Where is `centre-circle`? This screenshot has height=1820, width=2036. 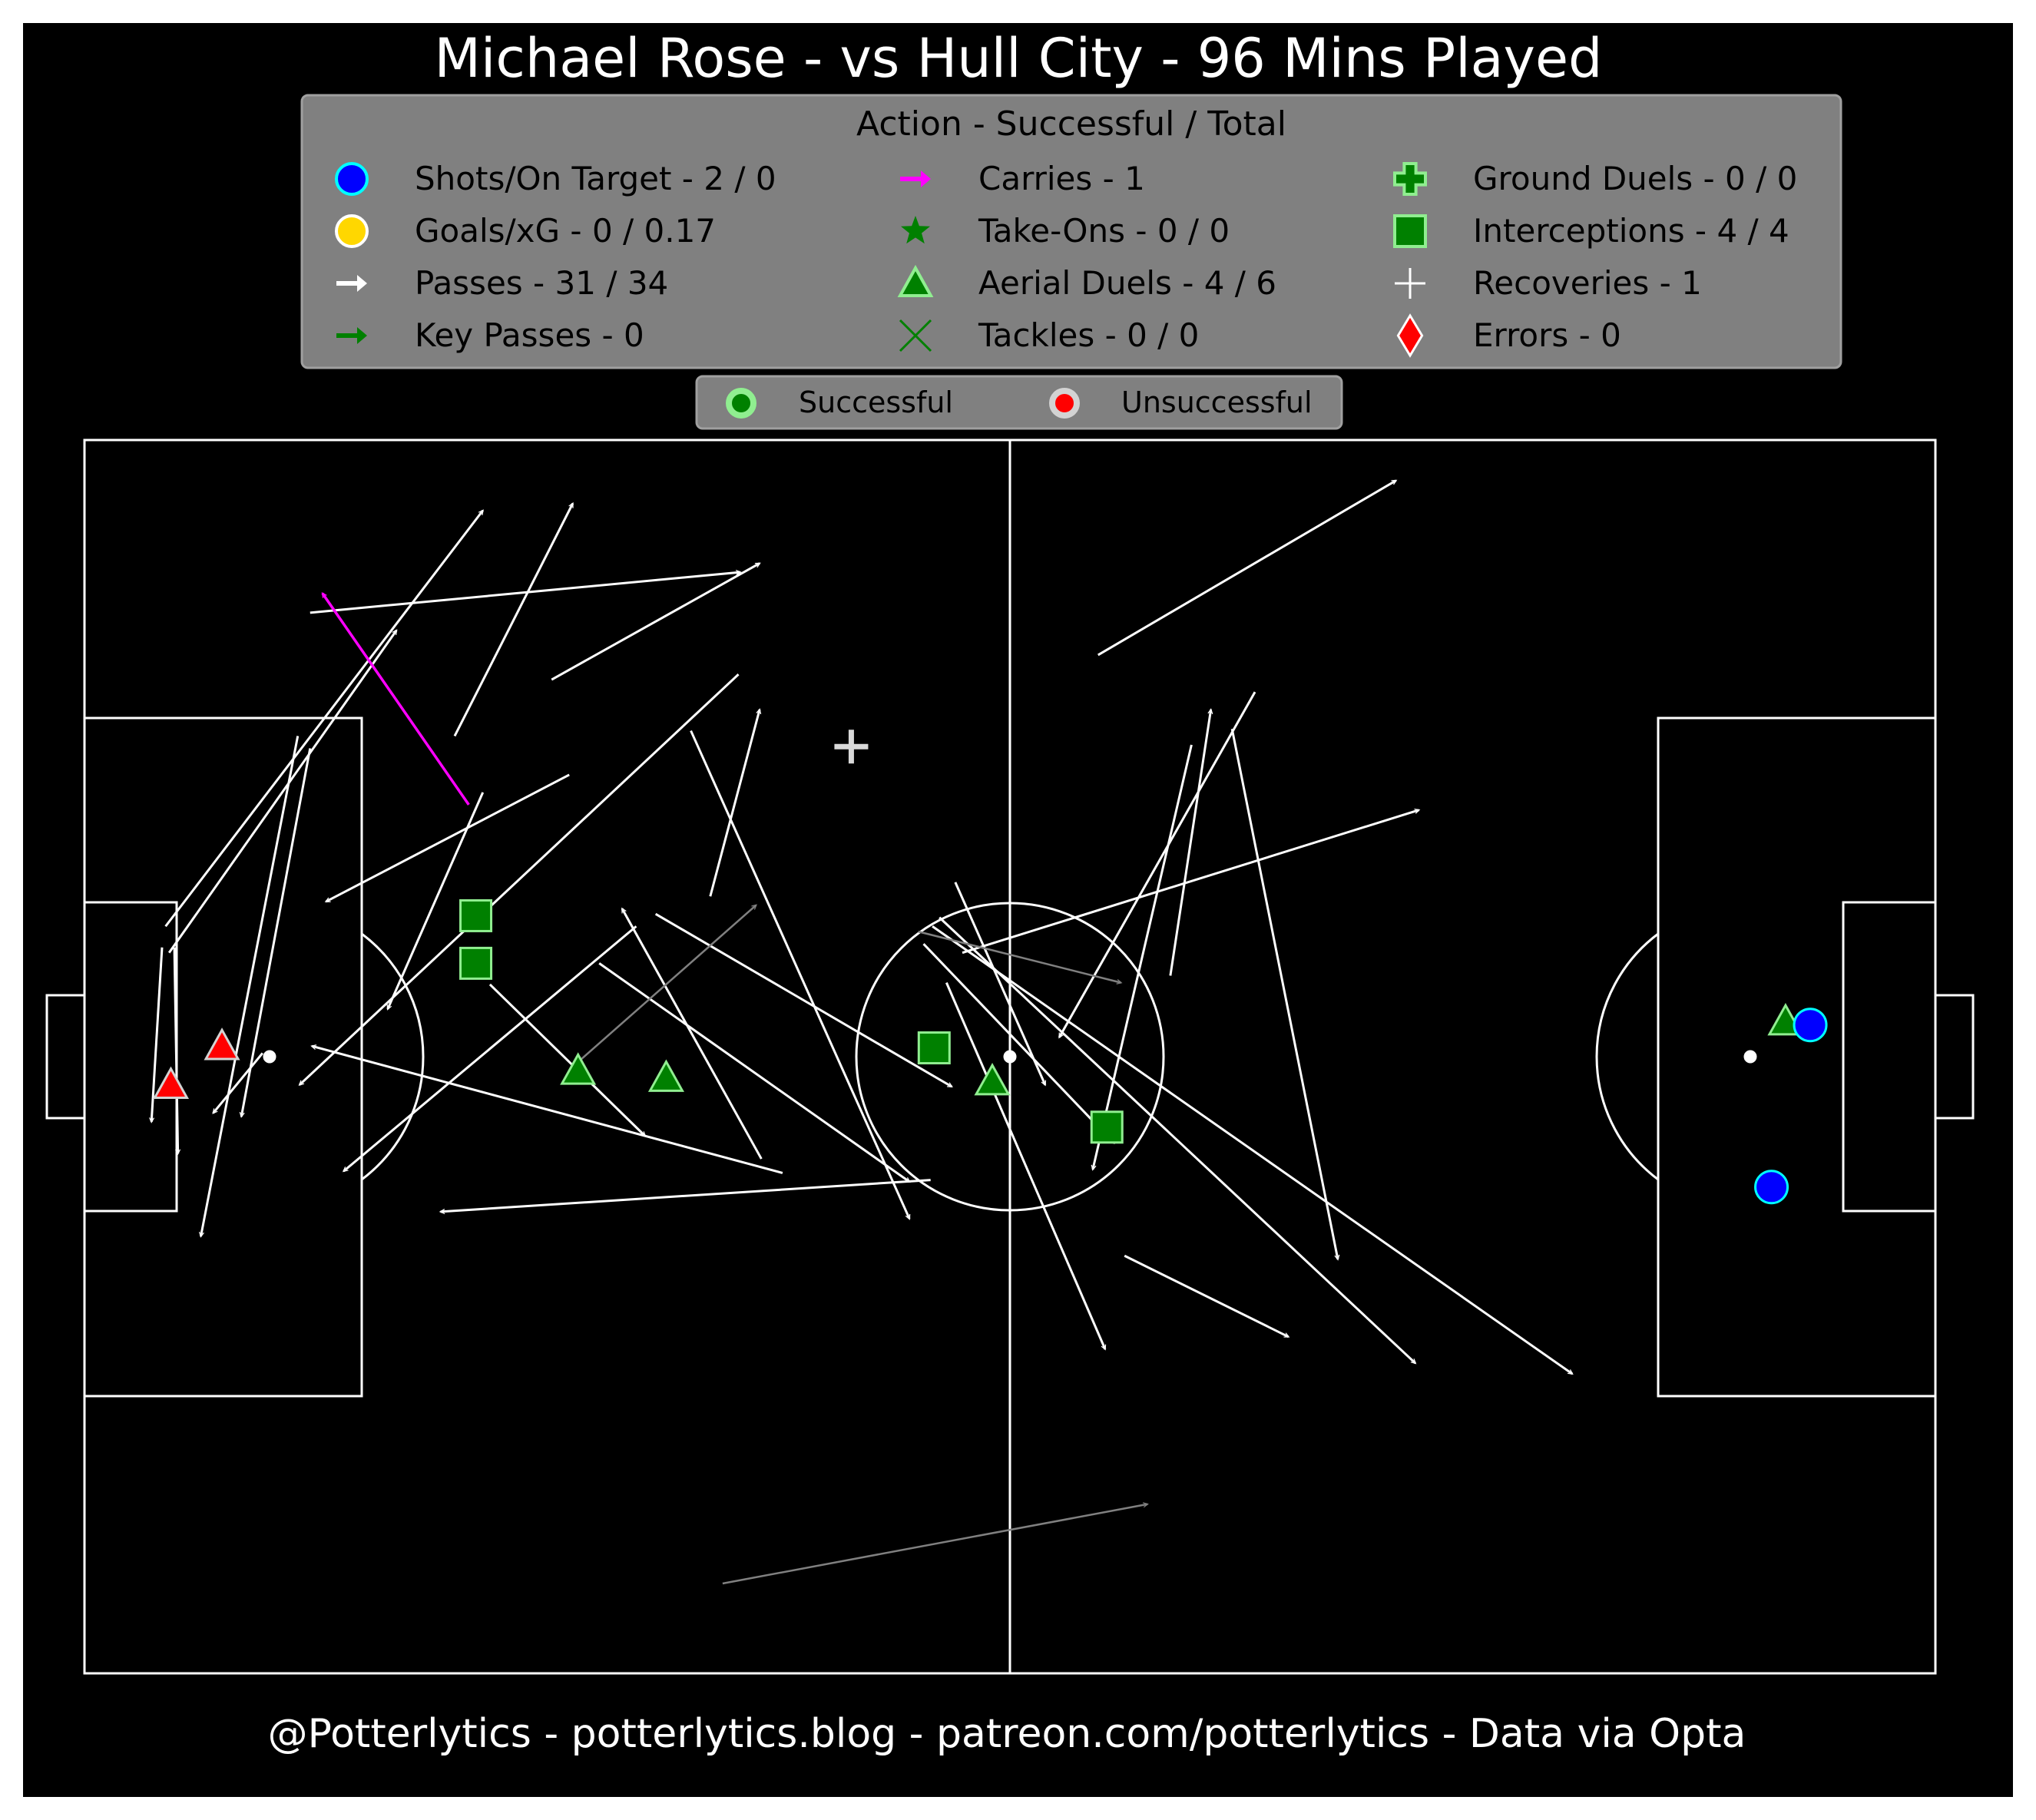
centre-circle is located at coordinates (1010, 1057).